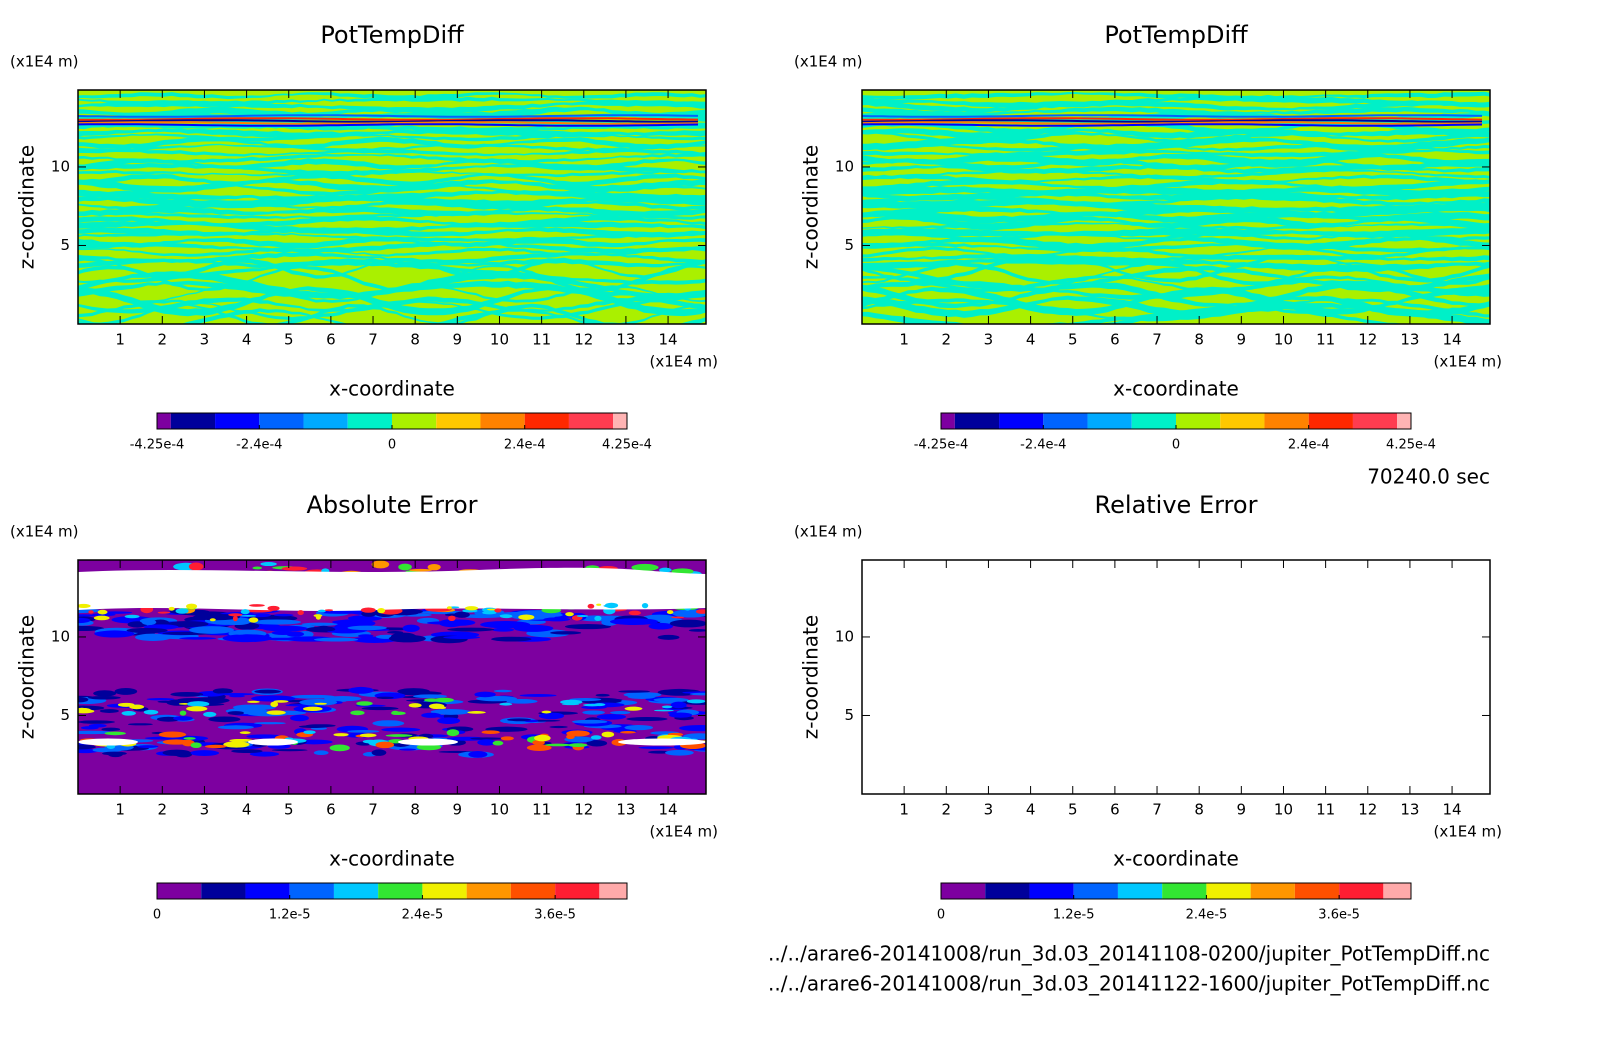 Image resolution: width=1604 pixels, height=1054 pixels. What do you see at coordinates (541, 810) in the screenshot?
I see `x-tick-label: 11` at bounding box center [541, 810].